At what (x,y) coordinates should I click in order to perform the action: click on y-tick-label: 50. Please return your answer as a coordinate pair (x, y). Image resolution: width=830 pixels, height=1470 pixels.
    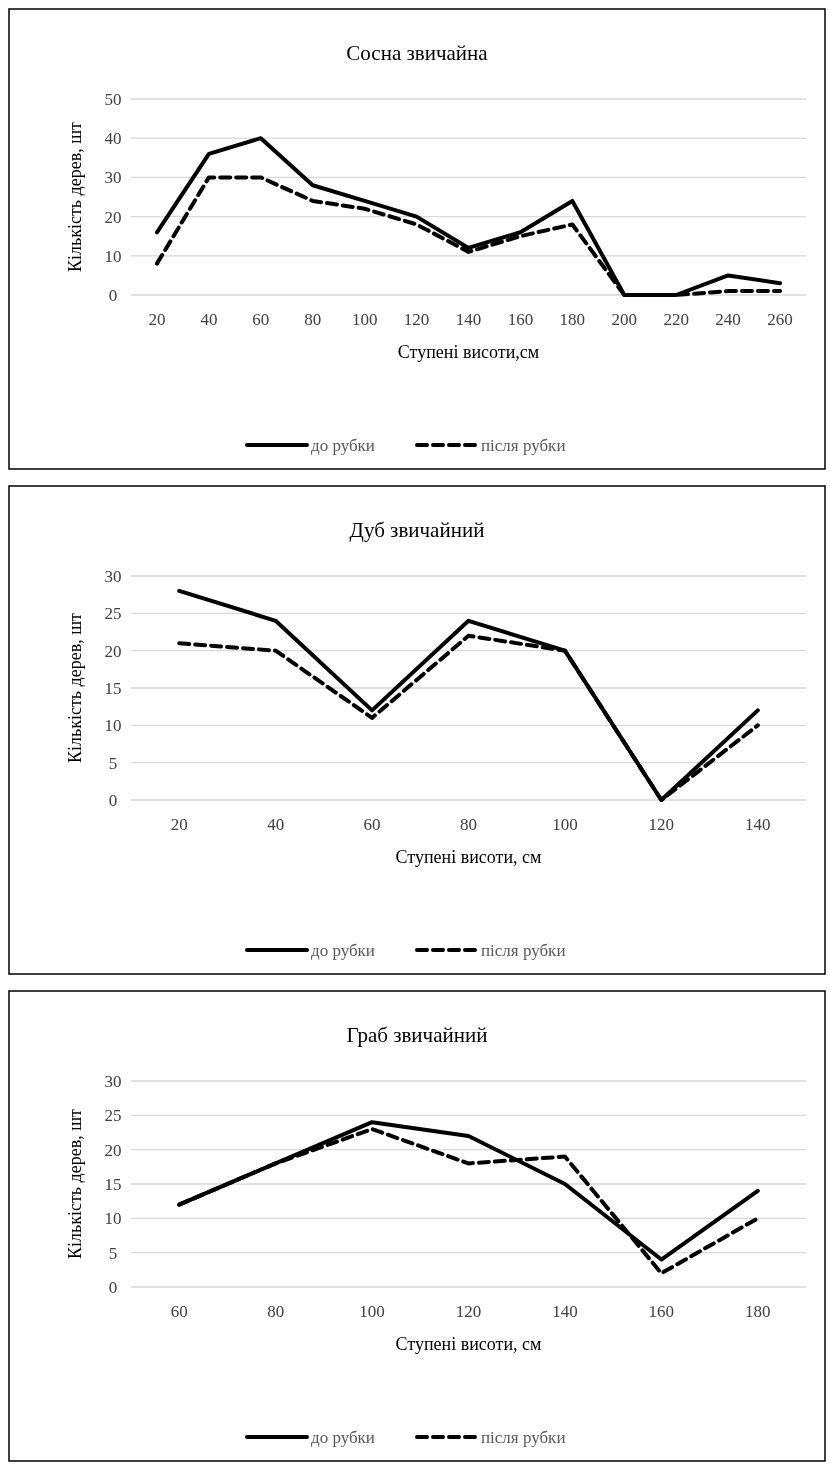
    Looking at the image, I should click on (113, 99).